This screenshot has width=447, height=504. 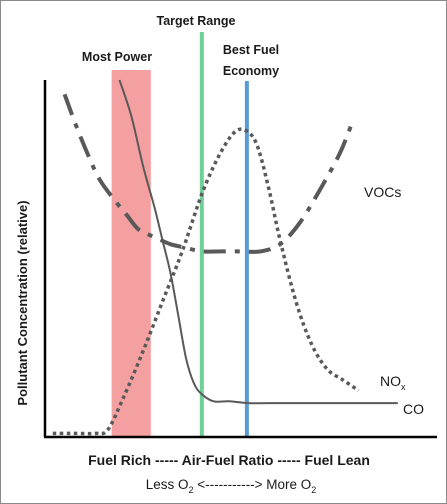 I want to click on series-label-nox: NOx, so click(x=393, y=382).